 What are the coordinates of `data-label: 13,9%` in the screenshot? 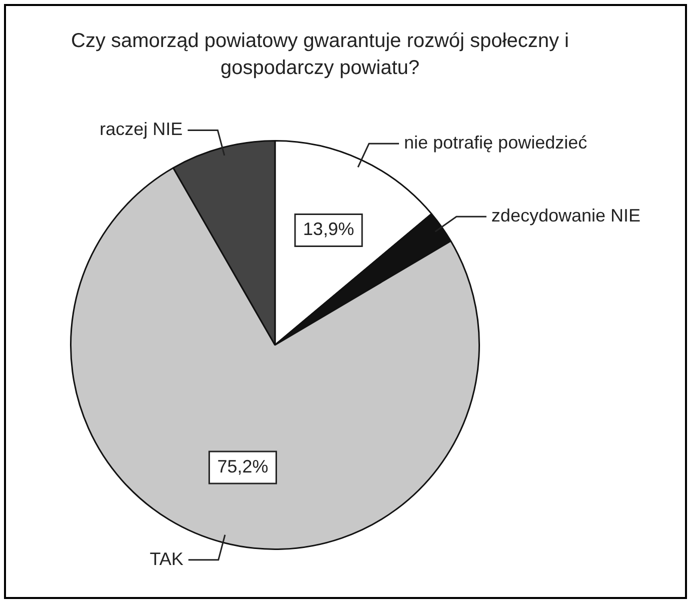 It's located at (328, 229).